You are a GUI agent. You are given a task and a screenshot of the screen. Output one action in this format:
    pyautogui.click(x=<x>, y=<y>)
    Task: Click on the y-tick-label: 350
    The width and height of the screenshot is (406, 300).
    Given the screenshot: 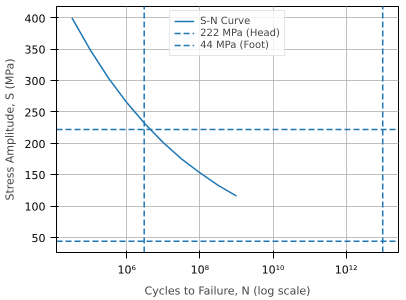 What is the action you would take?
    pyautogui.click(x=35, y=50)
    